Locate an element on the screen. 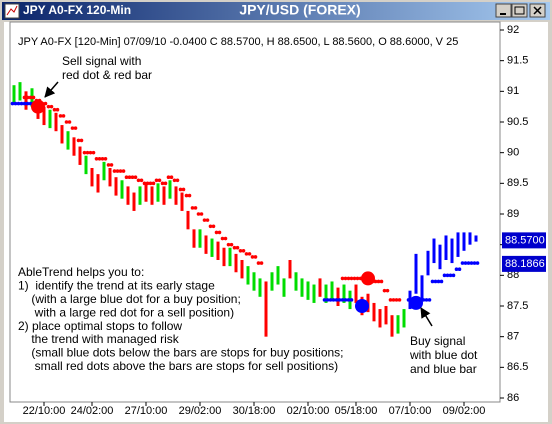 The height and width of the screenshot is (424, 552). y-tick-label: 86.5 is located at coordinates (517, 367).